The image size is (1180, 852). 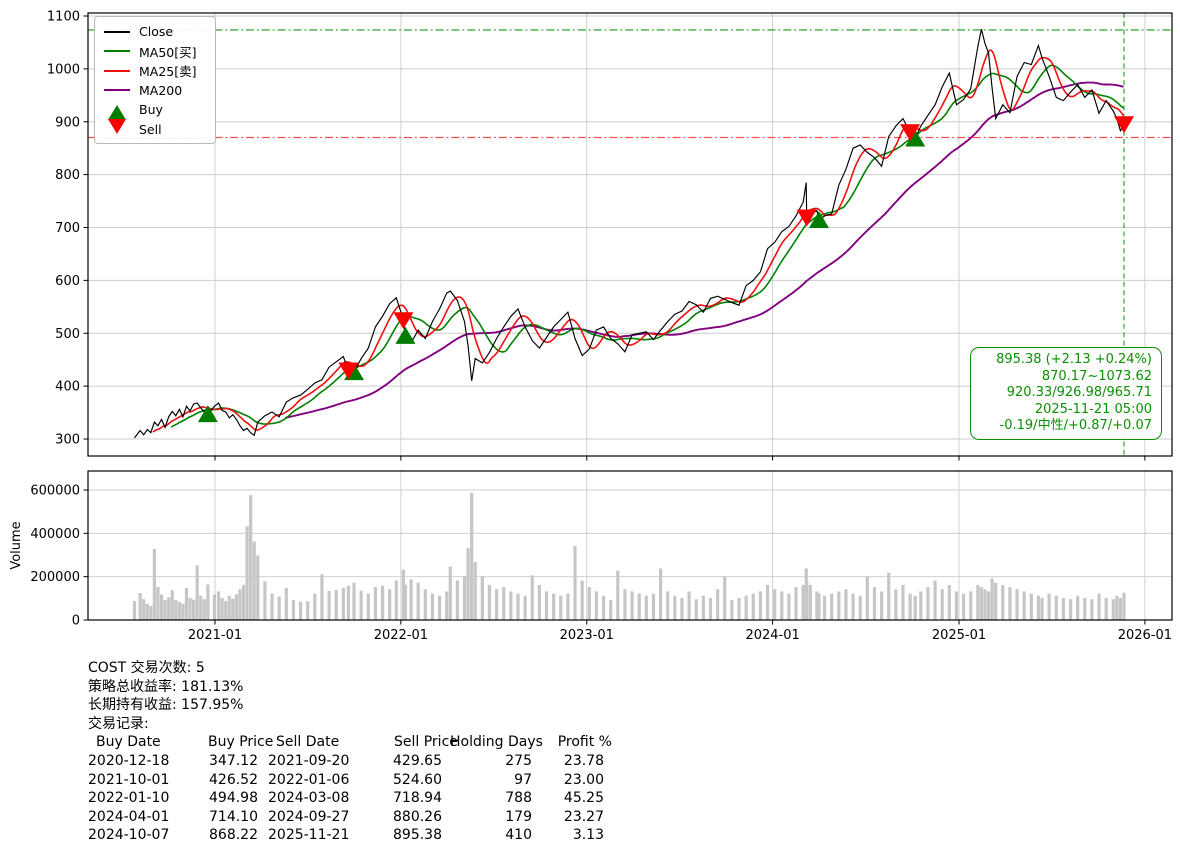 What do you see at coordinates (1096, 376) in the screenshot?
I see `info-line-range: 870.17~1073.62` at bounding box center [1096, 376].